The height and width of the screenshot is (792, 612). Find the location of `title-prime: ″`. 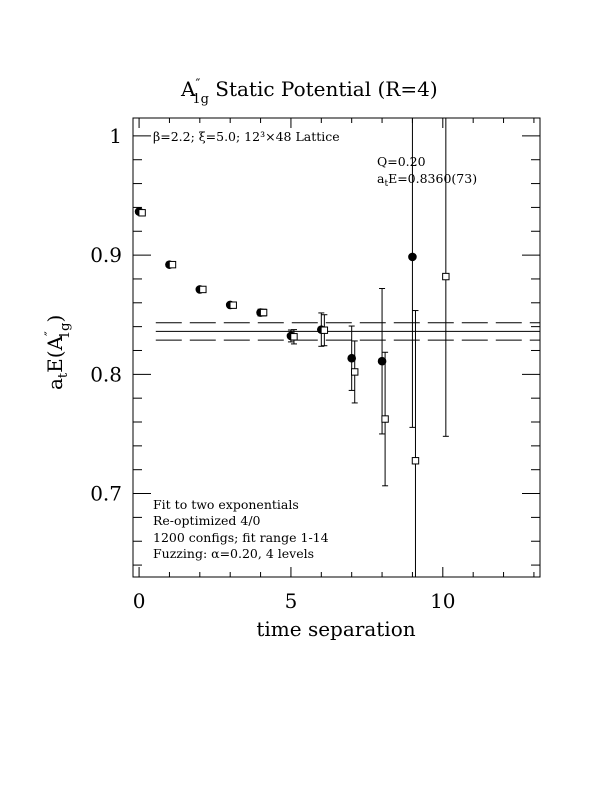

title-prime: ″ is located at coordinates (197, 84).